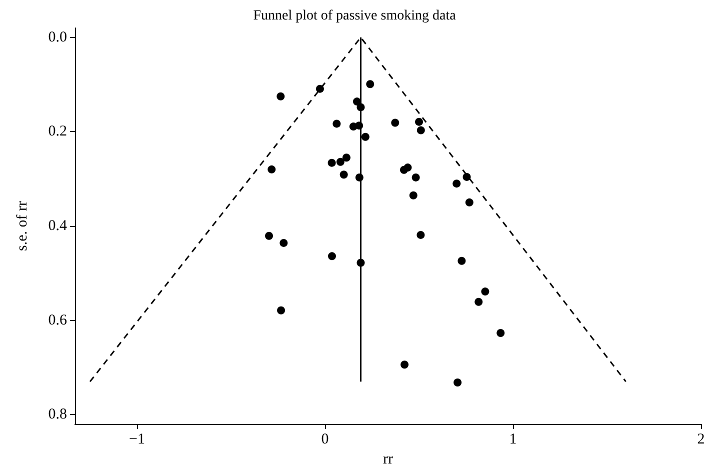  Describe the element at coordinates (57, 414) in the screenshot. I see `y-tick-label: 0.8` at that location.